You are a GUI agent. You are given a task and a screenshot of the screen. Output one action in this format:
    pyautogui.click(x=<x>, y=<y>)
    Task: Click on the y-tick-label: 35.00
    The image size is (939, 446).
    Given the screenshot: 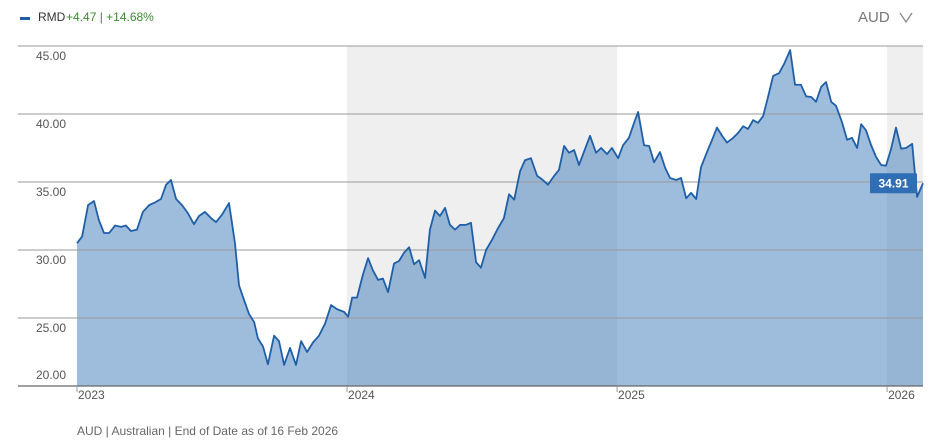 What is the action you would take?
    pyautogui.click(x=51, y=192)
    